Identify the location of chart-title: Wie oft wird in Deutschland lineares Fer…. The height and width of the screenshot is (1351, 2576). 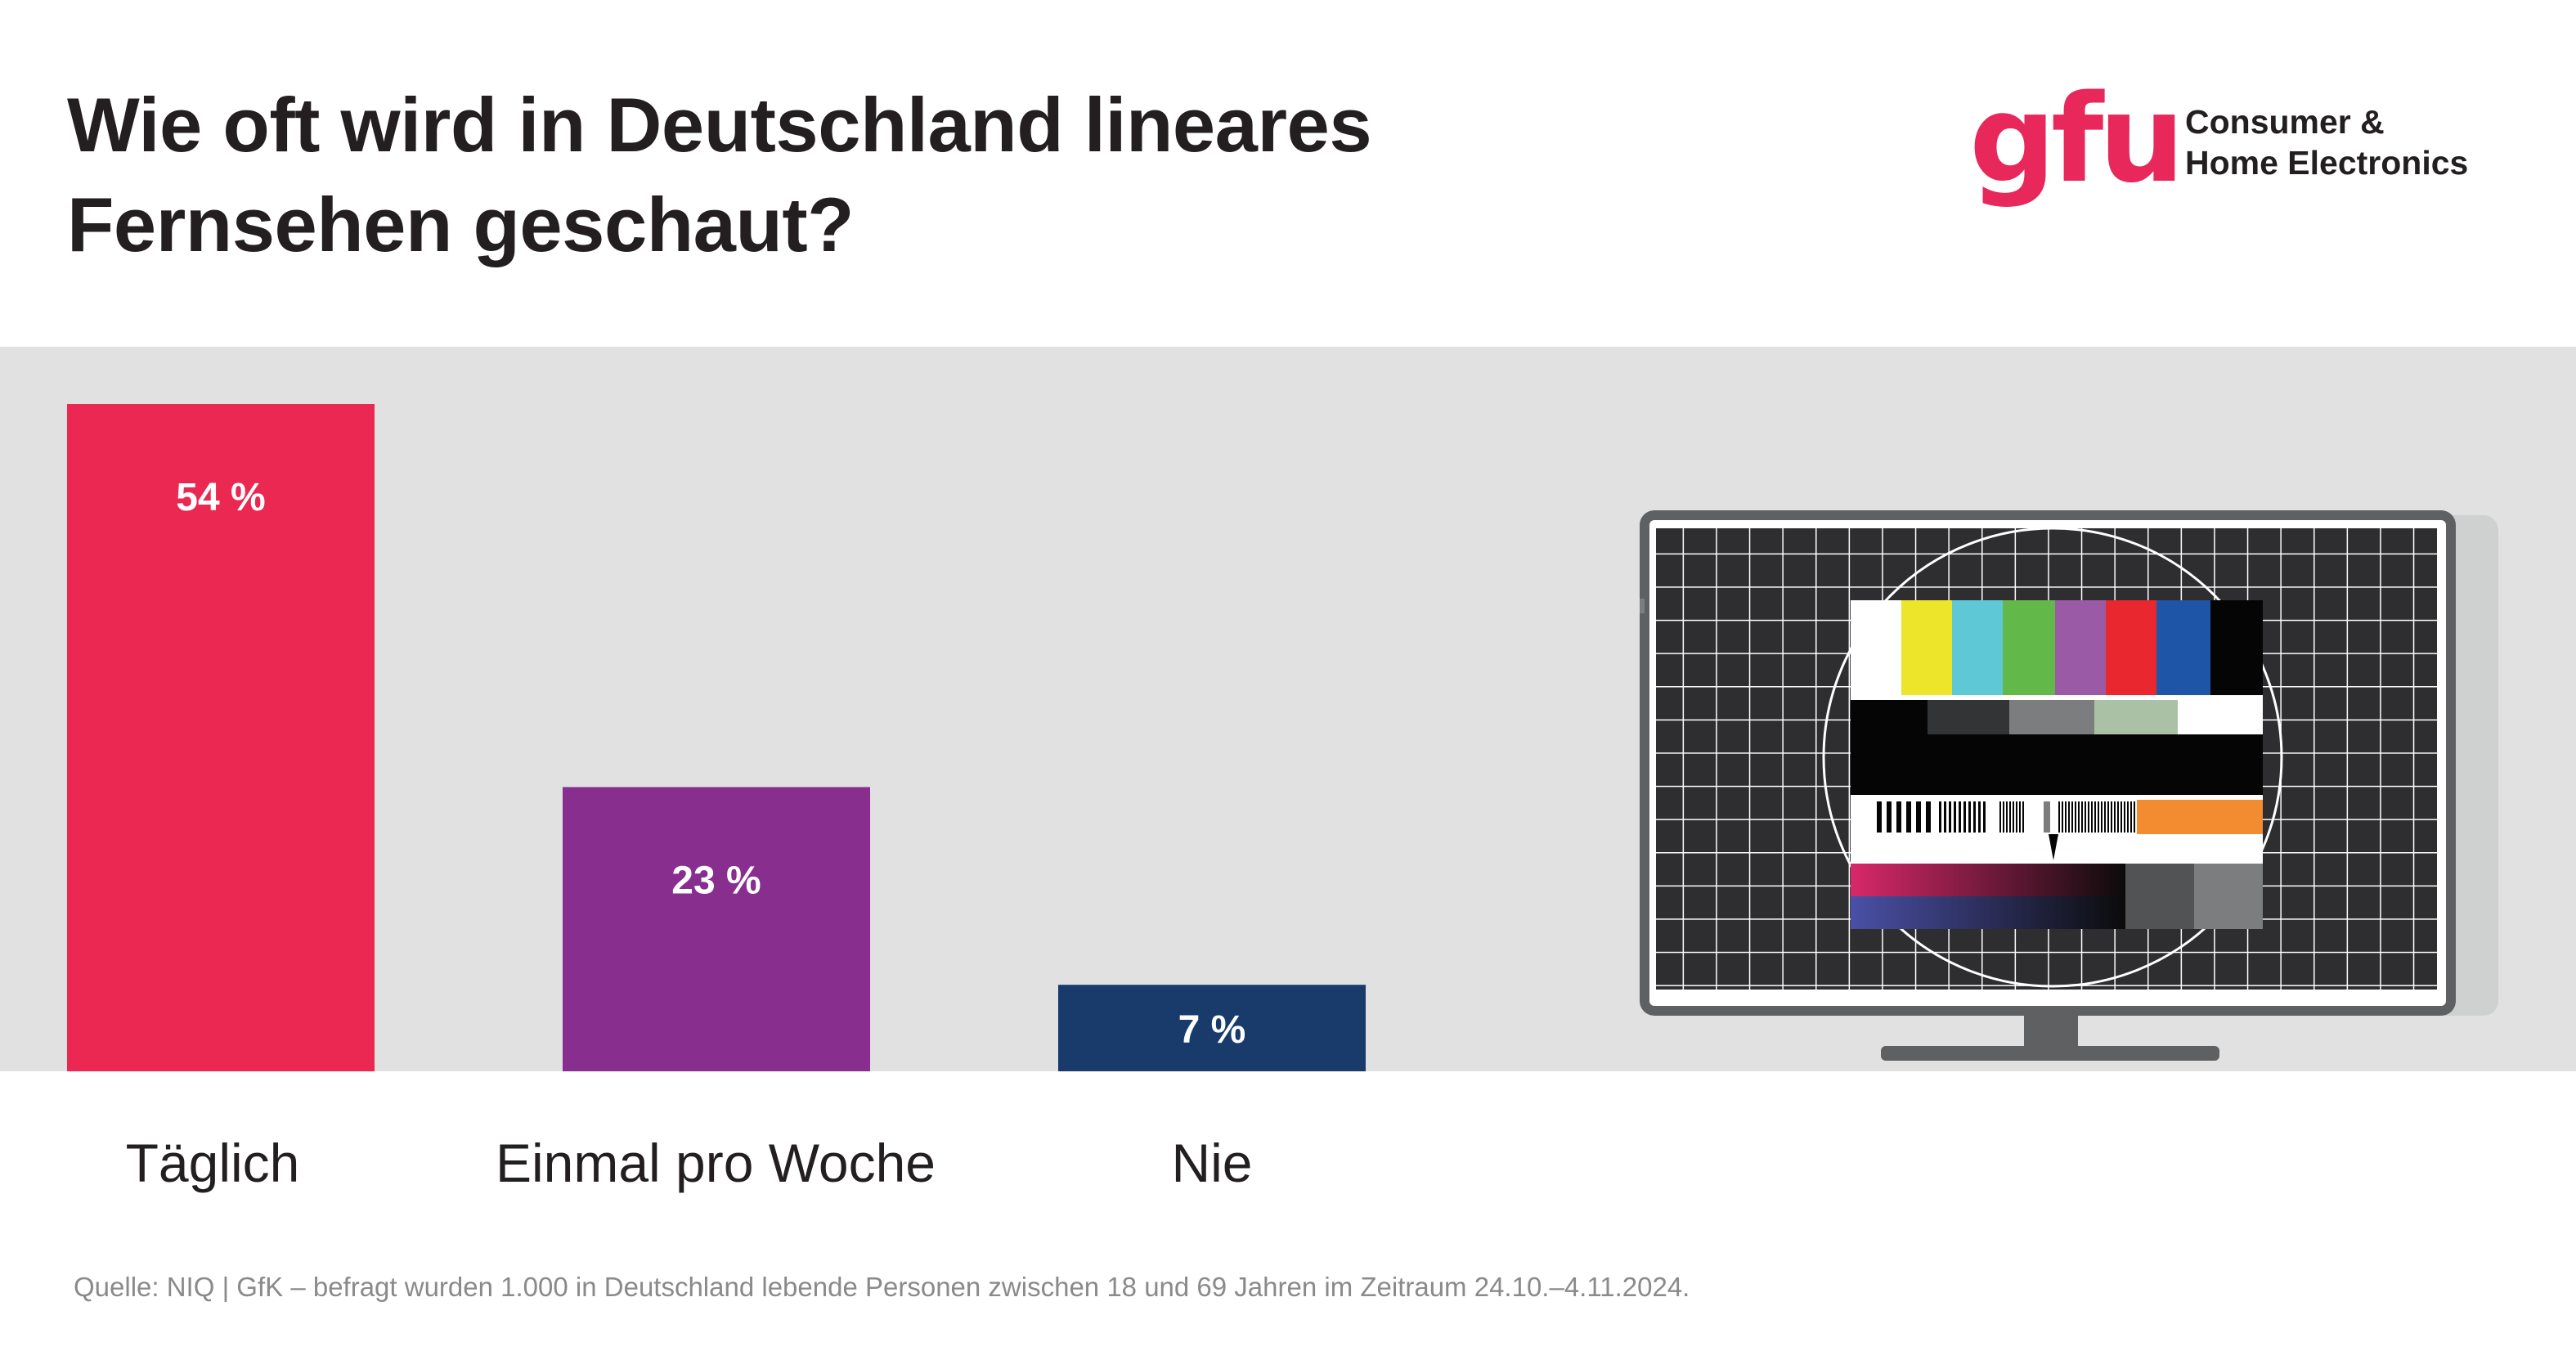
(844, 175).